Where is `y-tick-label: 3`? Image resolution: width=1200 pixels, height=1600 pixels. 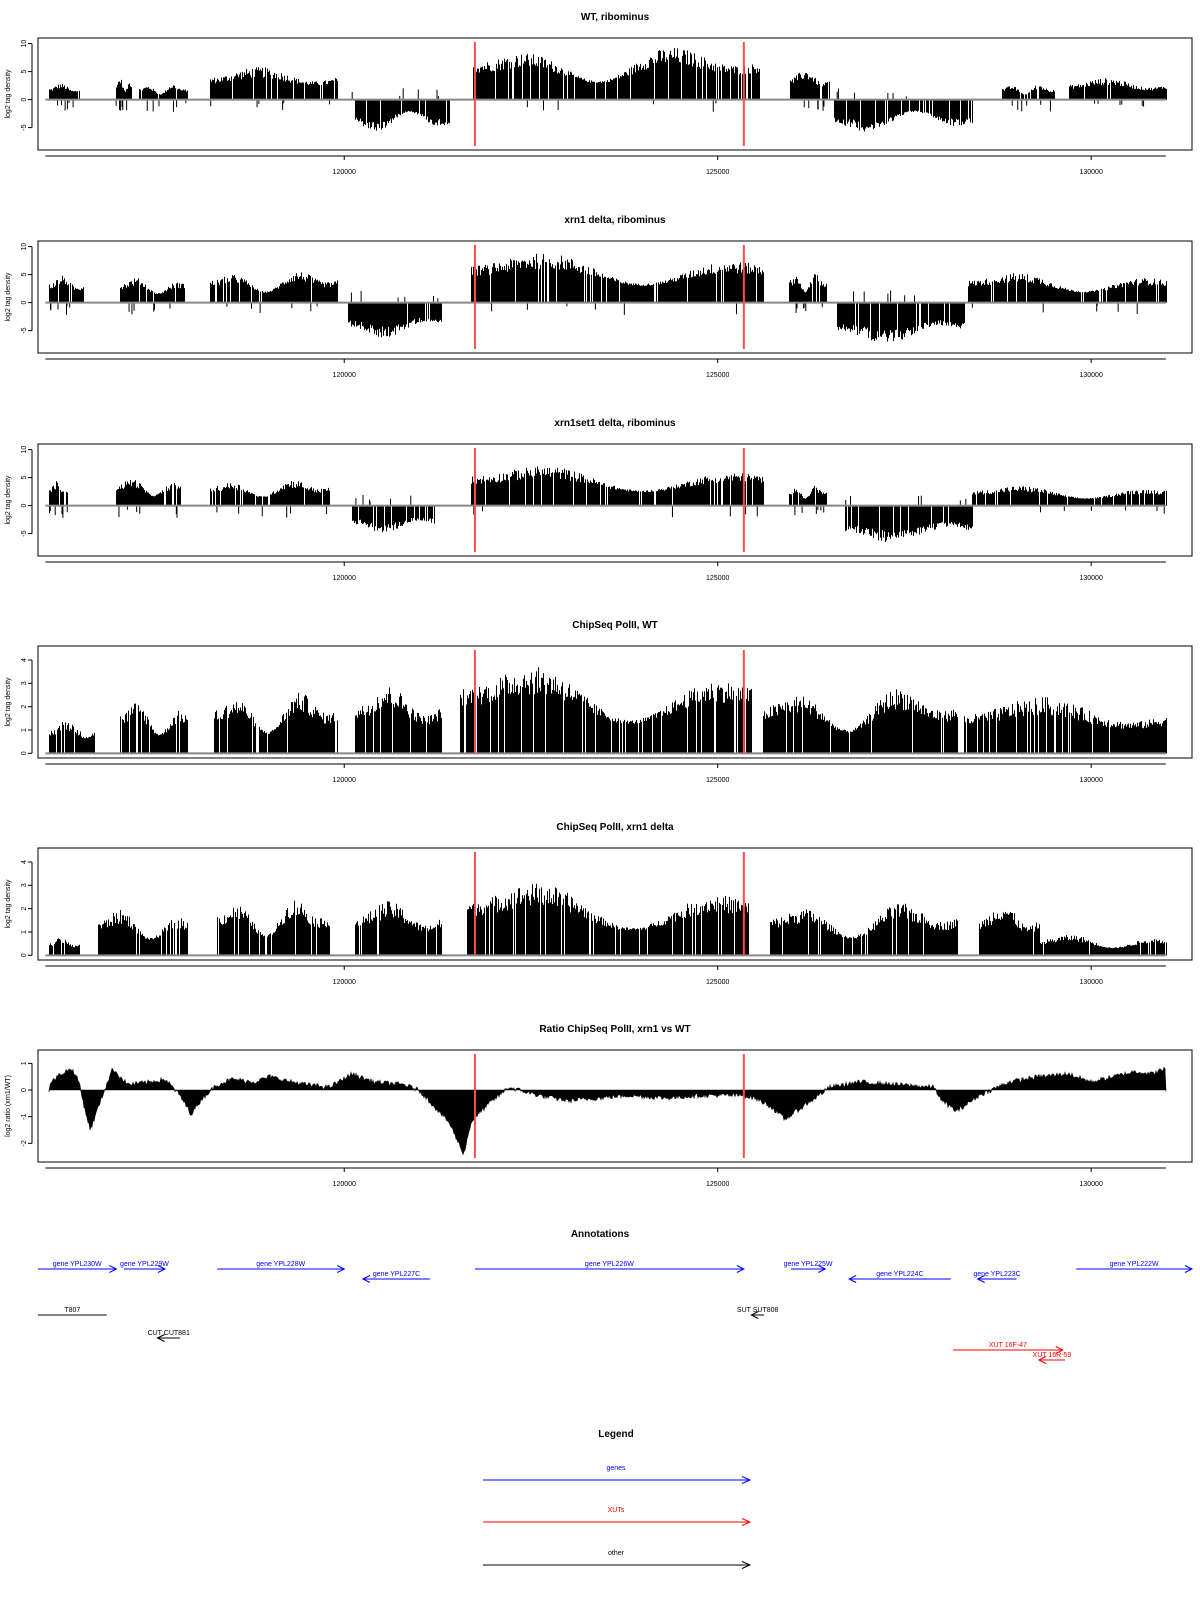 y-tick-label: 3 is located at coordinates (24, 885).